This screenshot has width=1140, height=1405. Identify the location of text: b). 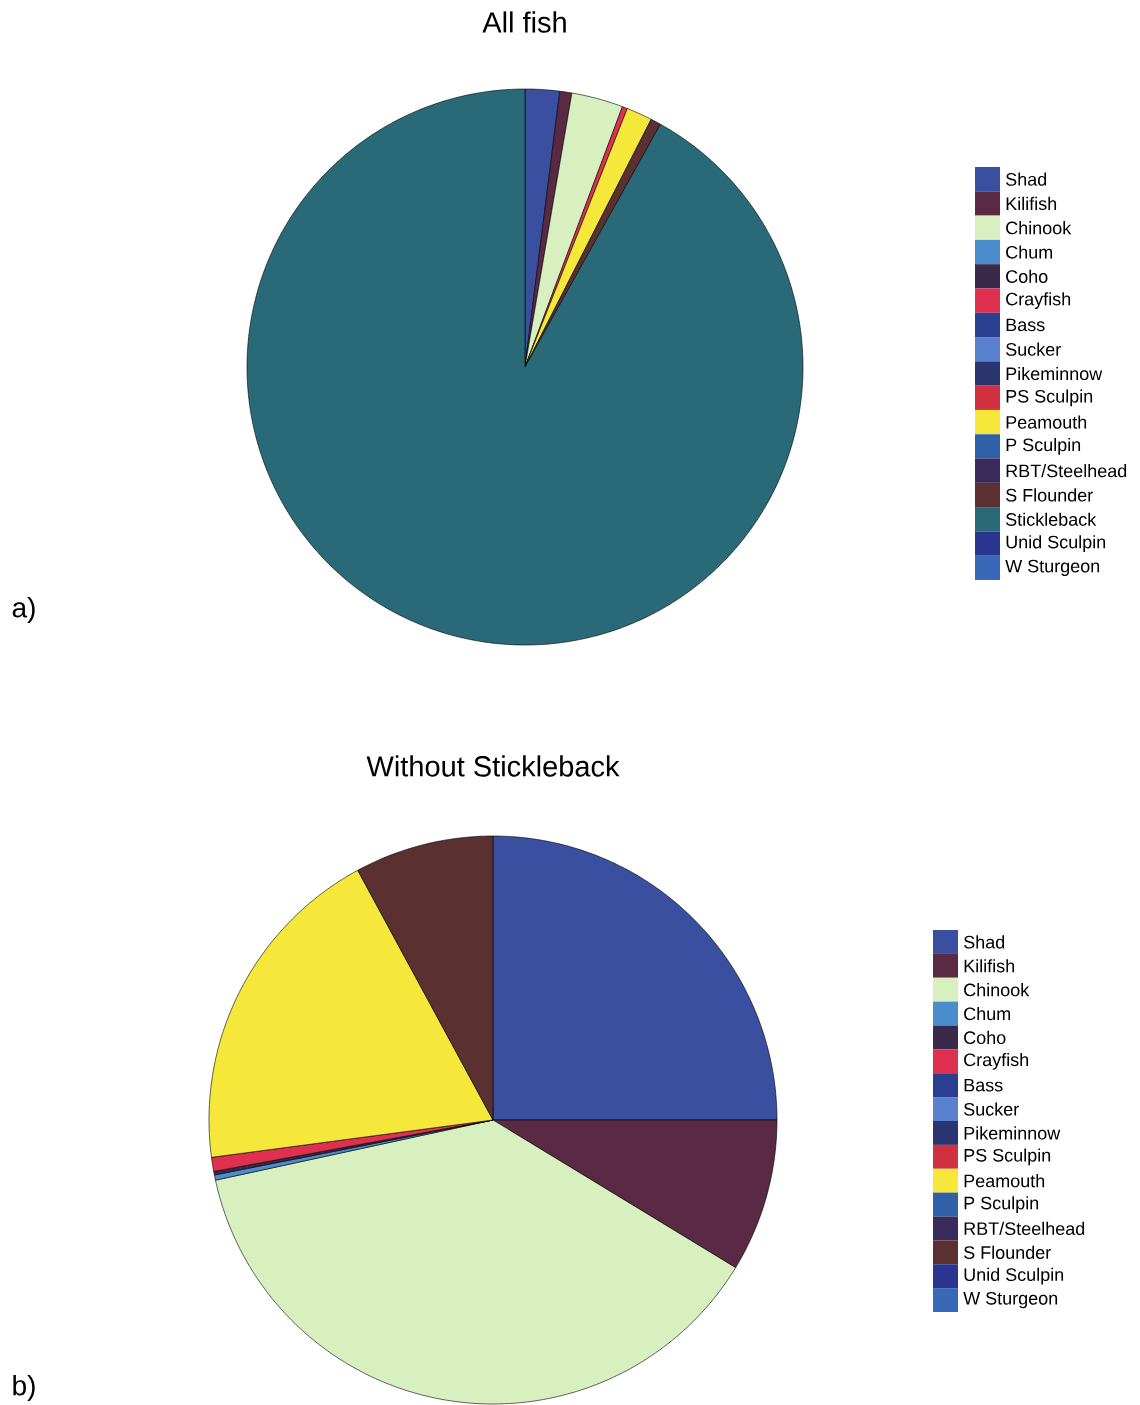
(24, 1388).